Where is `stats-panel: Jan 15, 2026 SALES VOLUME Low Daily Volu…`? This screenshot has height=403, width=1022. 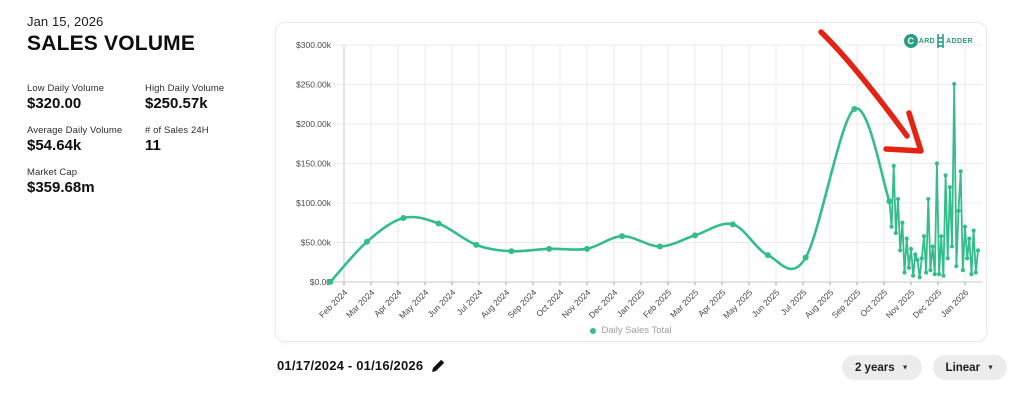
stats-panel: Jan 15, 2026 SALES VOLUME Low Daily Volu… is located at coordinates (148, 105).